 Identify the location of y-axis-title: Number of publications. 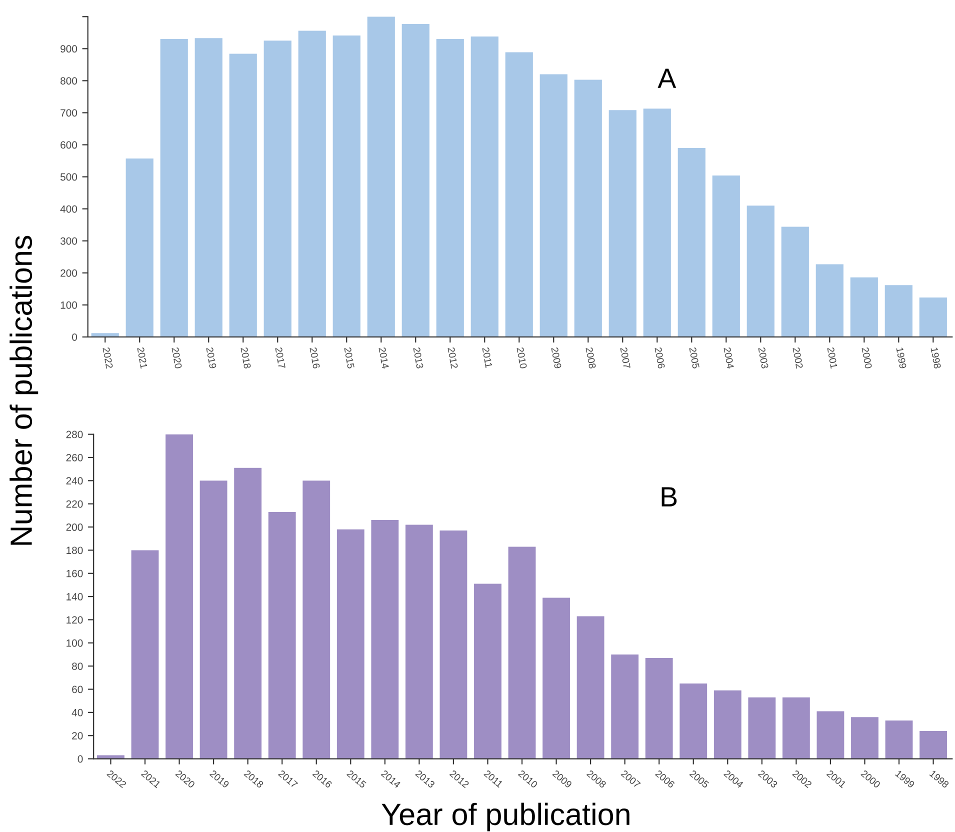
(24, 390).